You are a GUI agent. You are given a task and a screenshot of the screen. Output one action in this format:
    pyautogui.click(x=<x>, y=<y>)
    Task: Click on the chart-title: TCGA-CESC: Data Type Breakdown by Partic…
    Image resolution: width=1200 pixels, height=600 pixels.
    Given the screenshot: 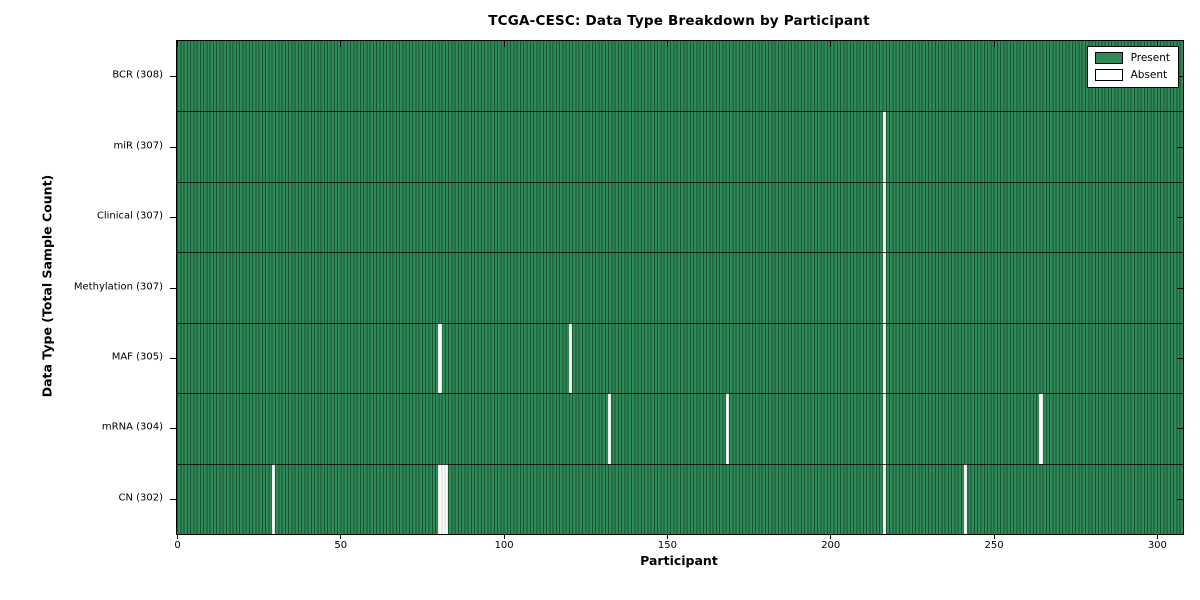 What is the action you would take?
    pyautogui.click(x=679, y=21)
    